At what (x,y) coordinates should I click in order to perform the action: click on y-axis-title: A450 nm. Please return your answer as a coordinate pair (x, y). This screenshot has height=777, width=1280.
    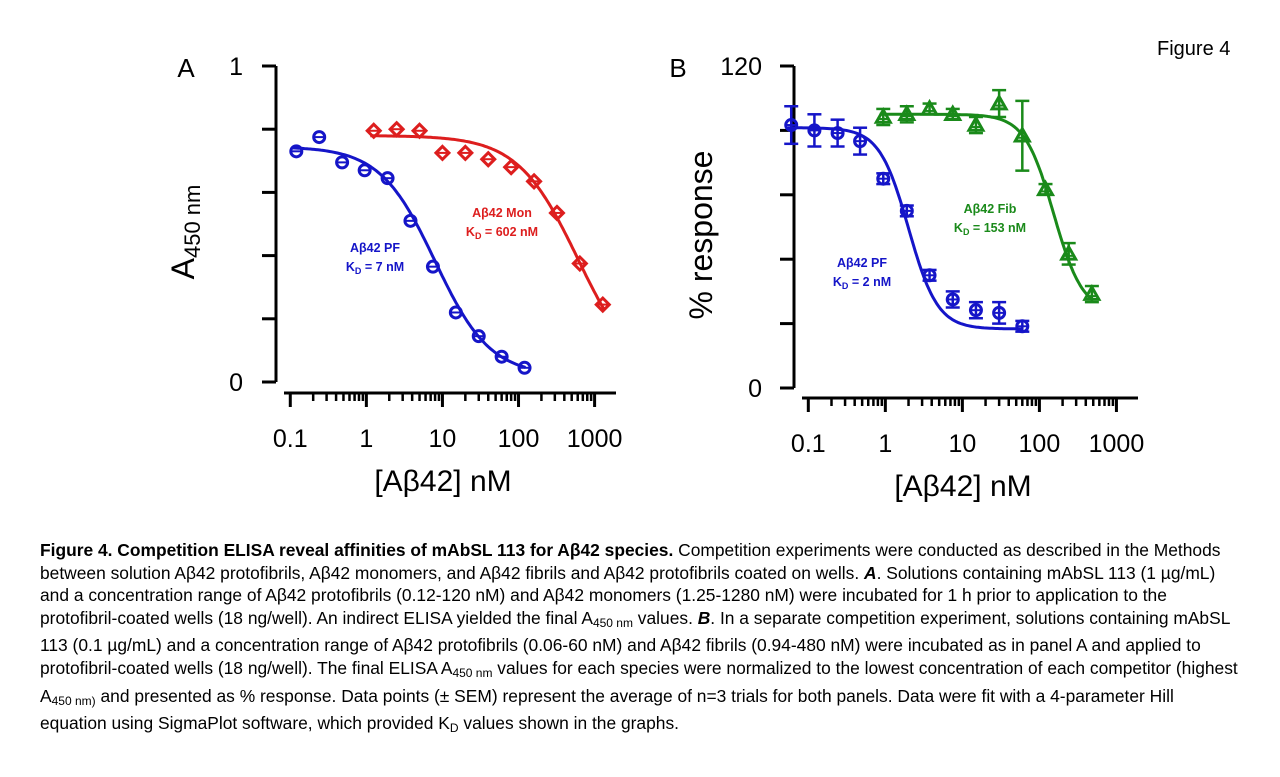
    Looking at the image, I should click on (185, 232).